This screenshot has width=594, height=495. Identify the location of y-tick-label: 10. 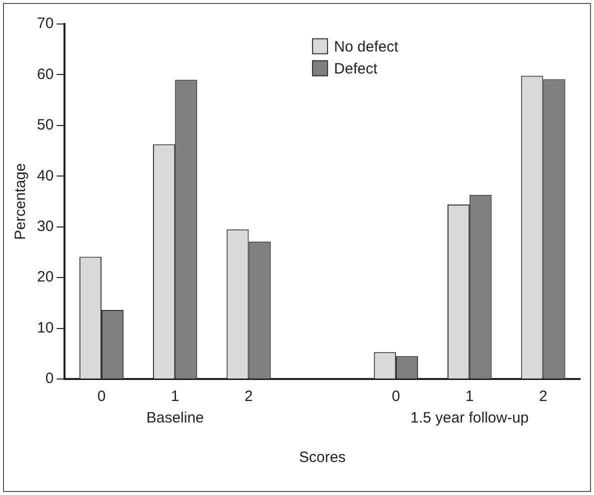
(45, 327).